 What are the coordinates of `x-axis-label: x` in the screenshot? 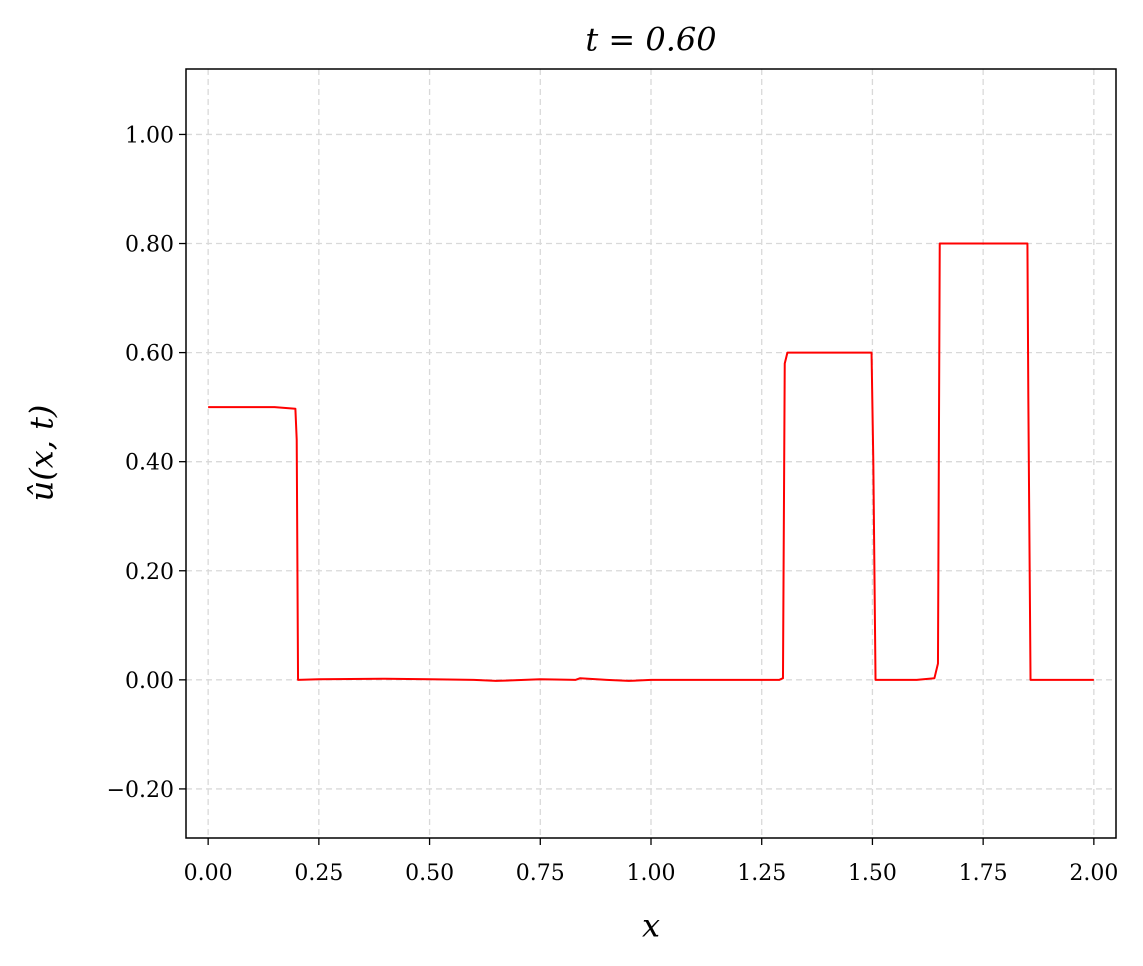 It's located at (651, 926).